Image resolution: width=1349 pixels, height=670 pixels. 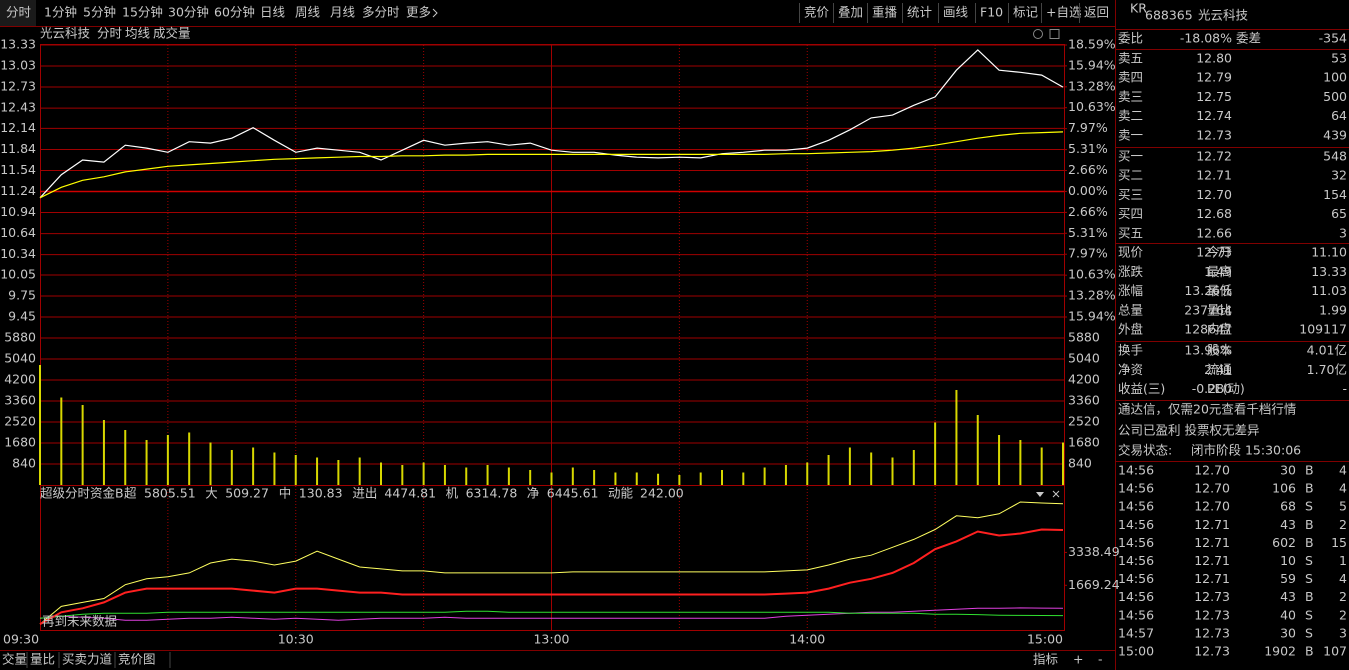 What do you see at coordinates (1212, 578) in the screenshot?
I see `trade-price: 12.71` at bounding box center [1212, 578].